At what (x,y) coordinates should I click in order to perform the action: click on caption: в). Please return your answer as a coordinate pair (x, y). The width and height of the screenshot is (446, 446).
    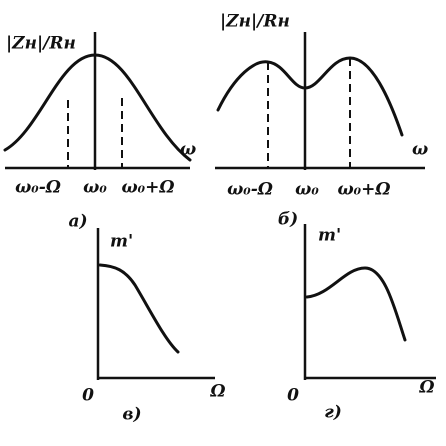
    Looking at the image, I should click on (131, 415).